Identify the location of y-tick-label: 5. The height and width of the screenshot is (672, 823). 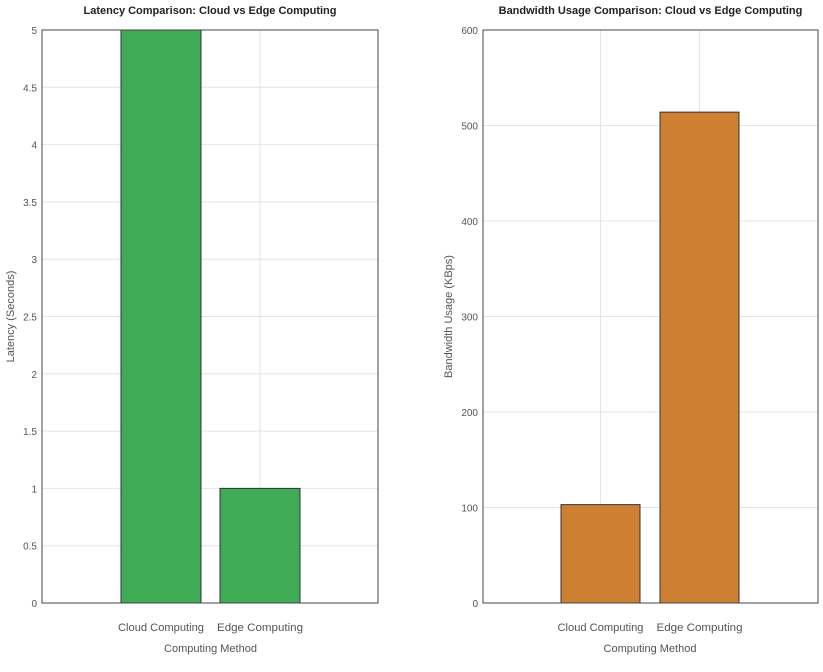
(34, 31).